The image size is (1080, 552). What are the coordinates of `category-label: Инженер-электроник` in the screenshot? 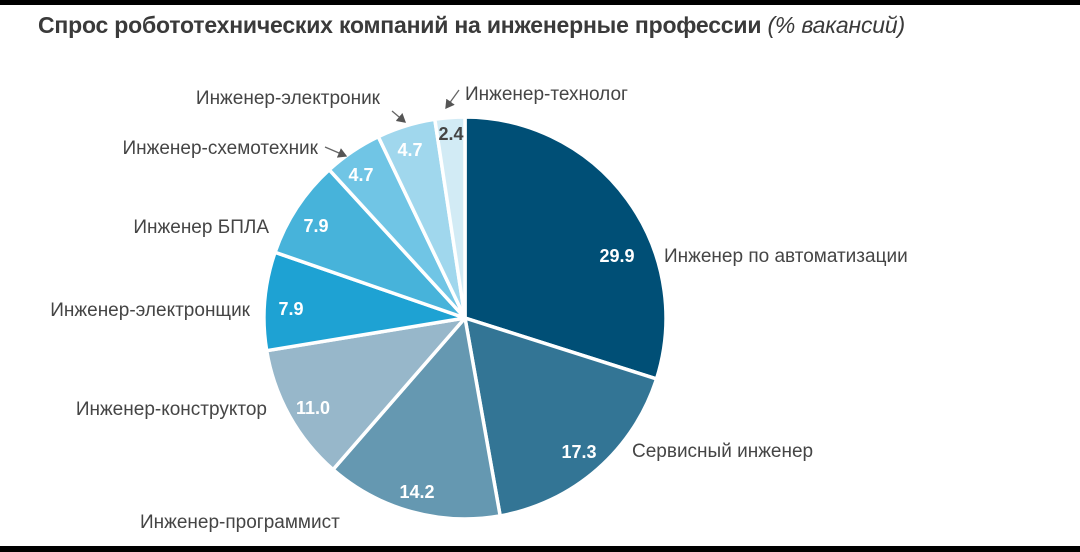 It's located at (288, 98).